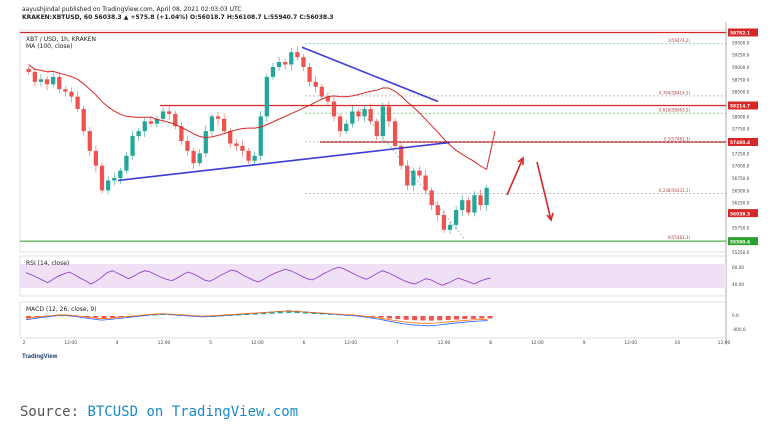 This screenshot has width=780, height=439. What do you see at coordinates (678, 343) in the screenshot?
I see `x-tick-label: 10` at bounding box center [678, 343].